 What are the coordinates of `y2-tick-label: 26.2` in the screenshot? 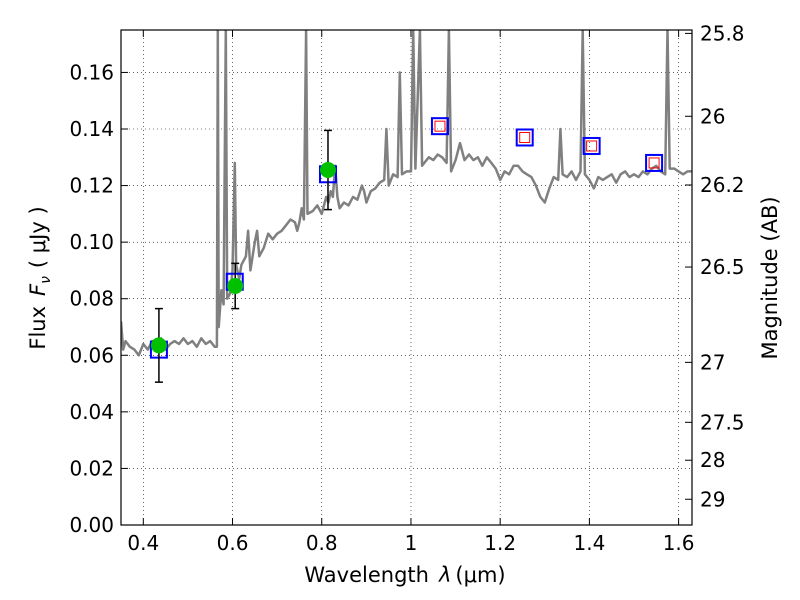 It's located at (722, 185).